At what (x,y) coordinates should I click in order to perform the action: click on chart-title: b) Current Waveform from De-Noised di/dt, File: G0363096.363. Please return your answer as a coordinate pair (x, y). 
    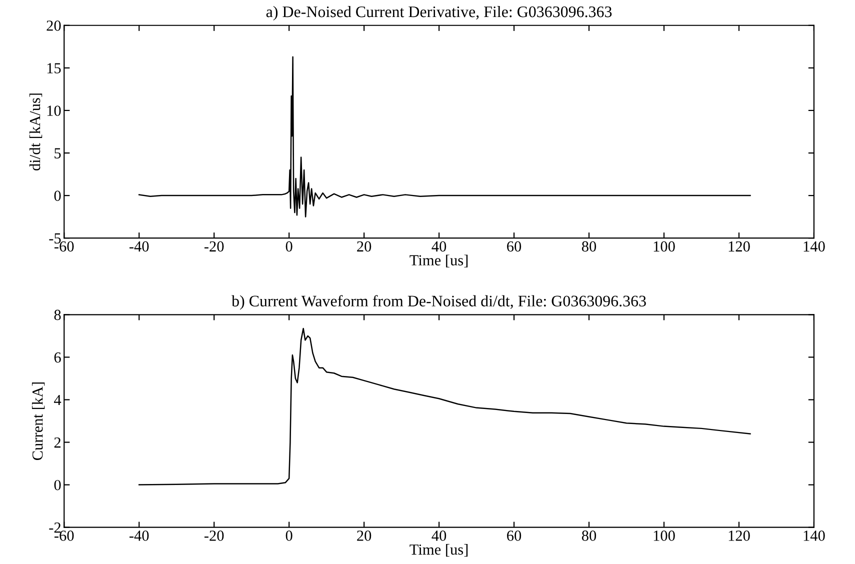
    Looking at the image, I should click on (439, 302).